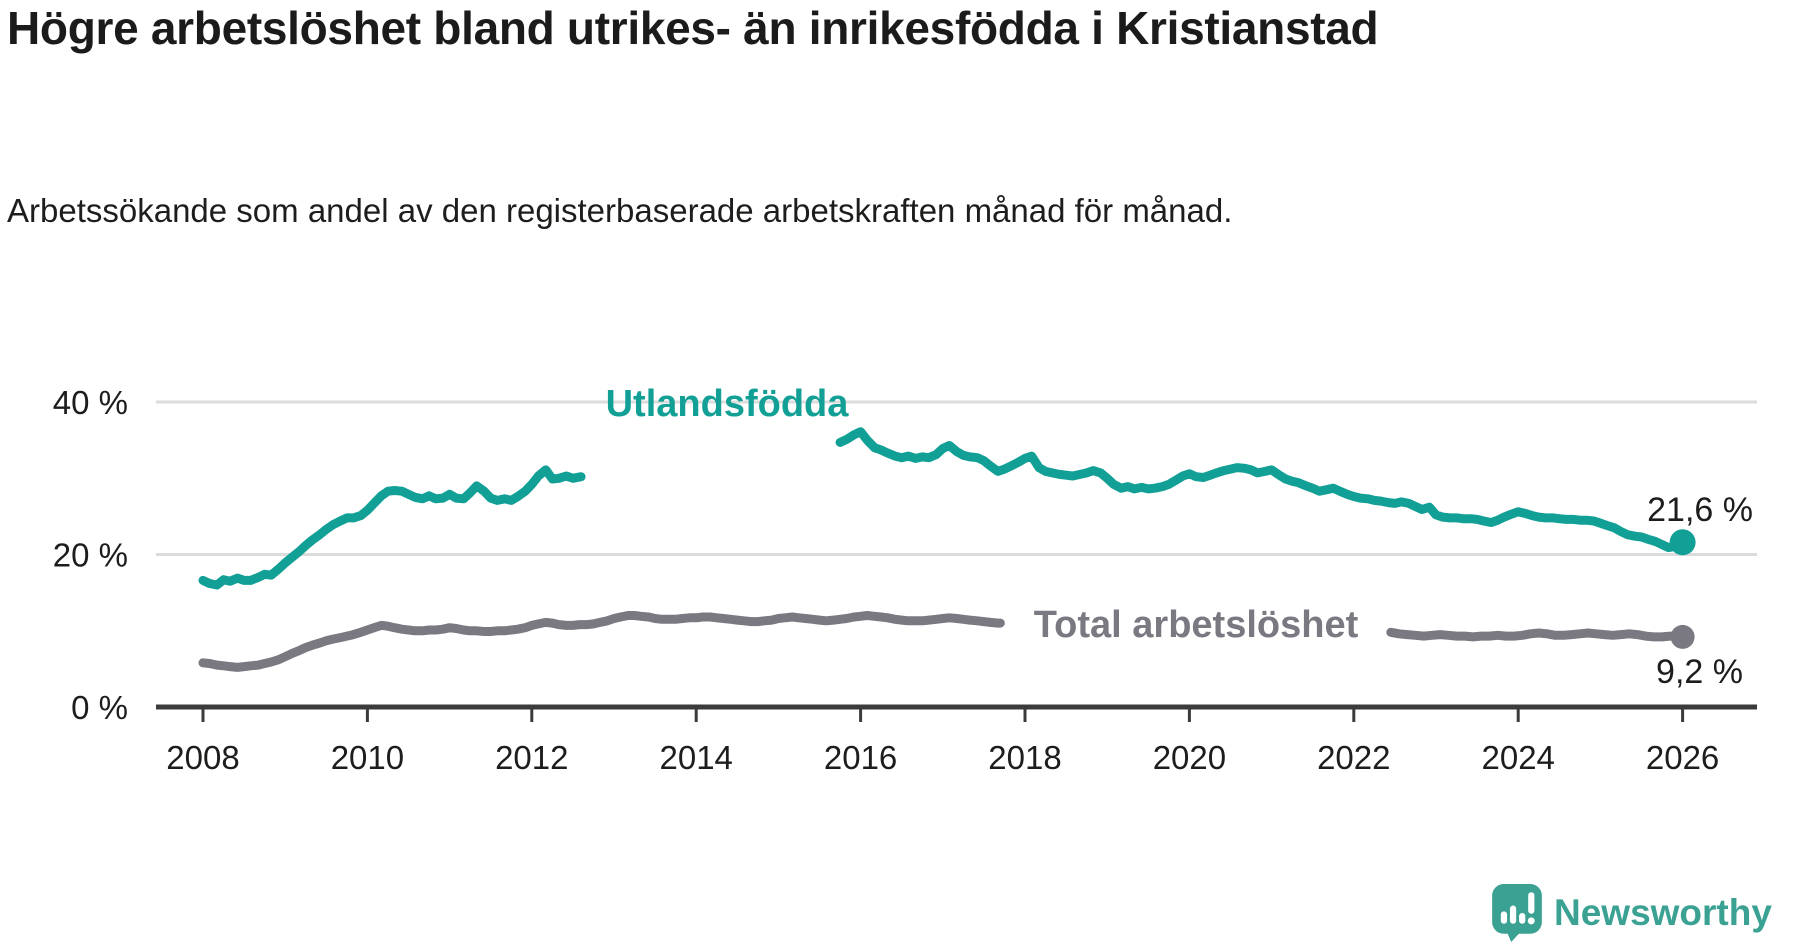 The width and height of the screenshot is (1800, 948). What do you see at coordinates (202, 757) in the screenshot?
I see `x-tick-label: 2008` at bounding box center [202, 757].